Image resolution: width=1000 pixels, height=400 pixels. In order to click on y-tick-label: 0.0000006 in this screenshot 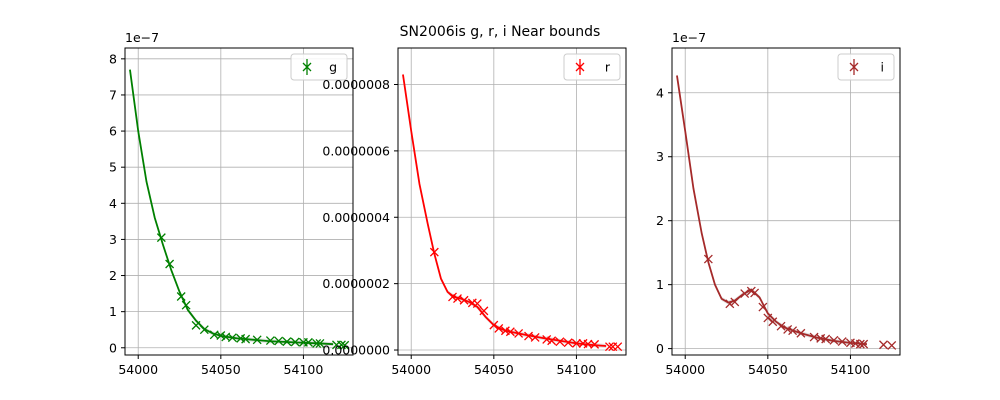, I will do `click(356, 150)`.